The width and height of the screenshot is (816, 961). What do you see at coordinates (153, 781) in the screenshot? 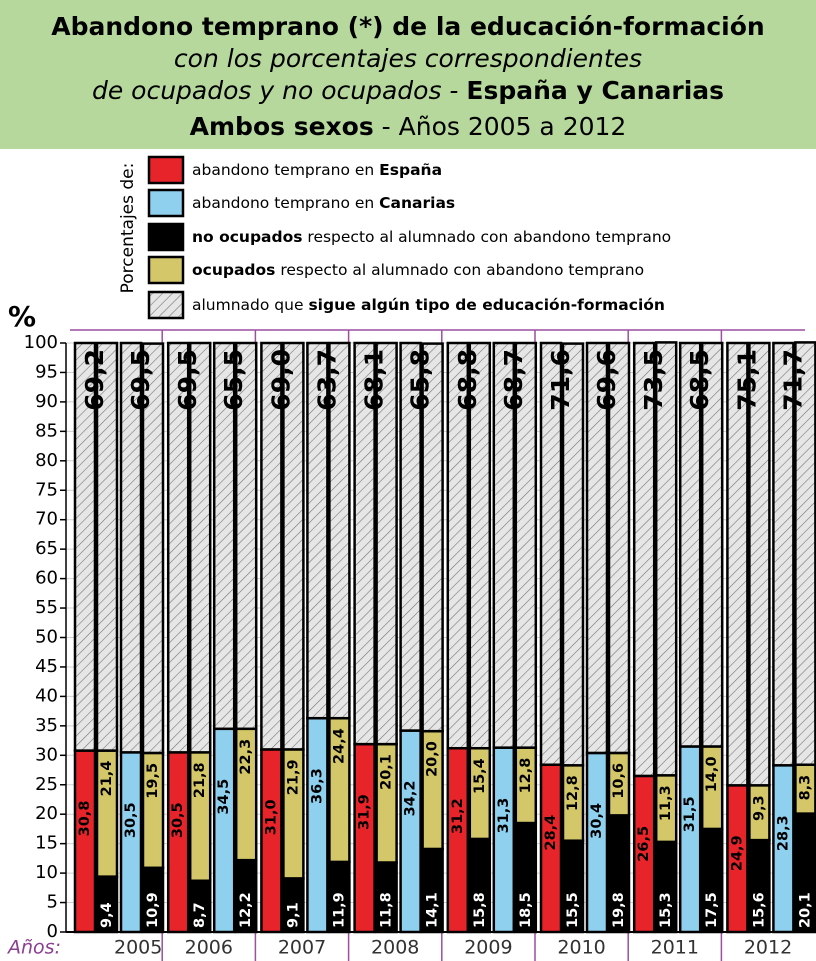
I see `value-label: 19,5` at bounding box center [153, 781].